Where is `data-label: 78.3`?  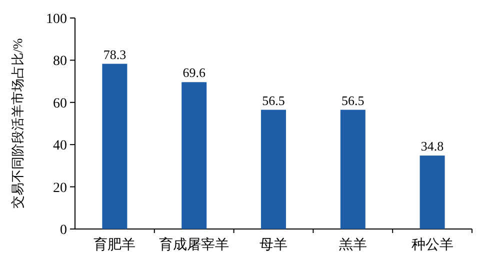 data-label: 78.3 is located at coordinates (114, 54).